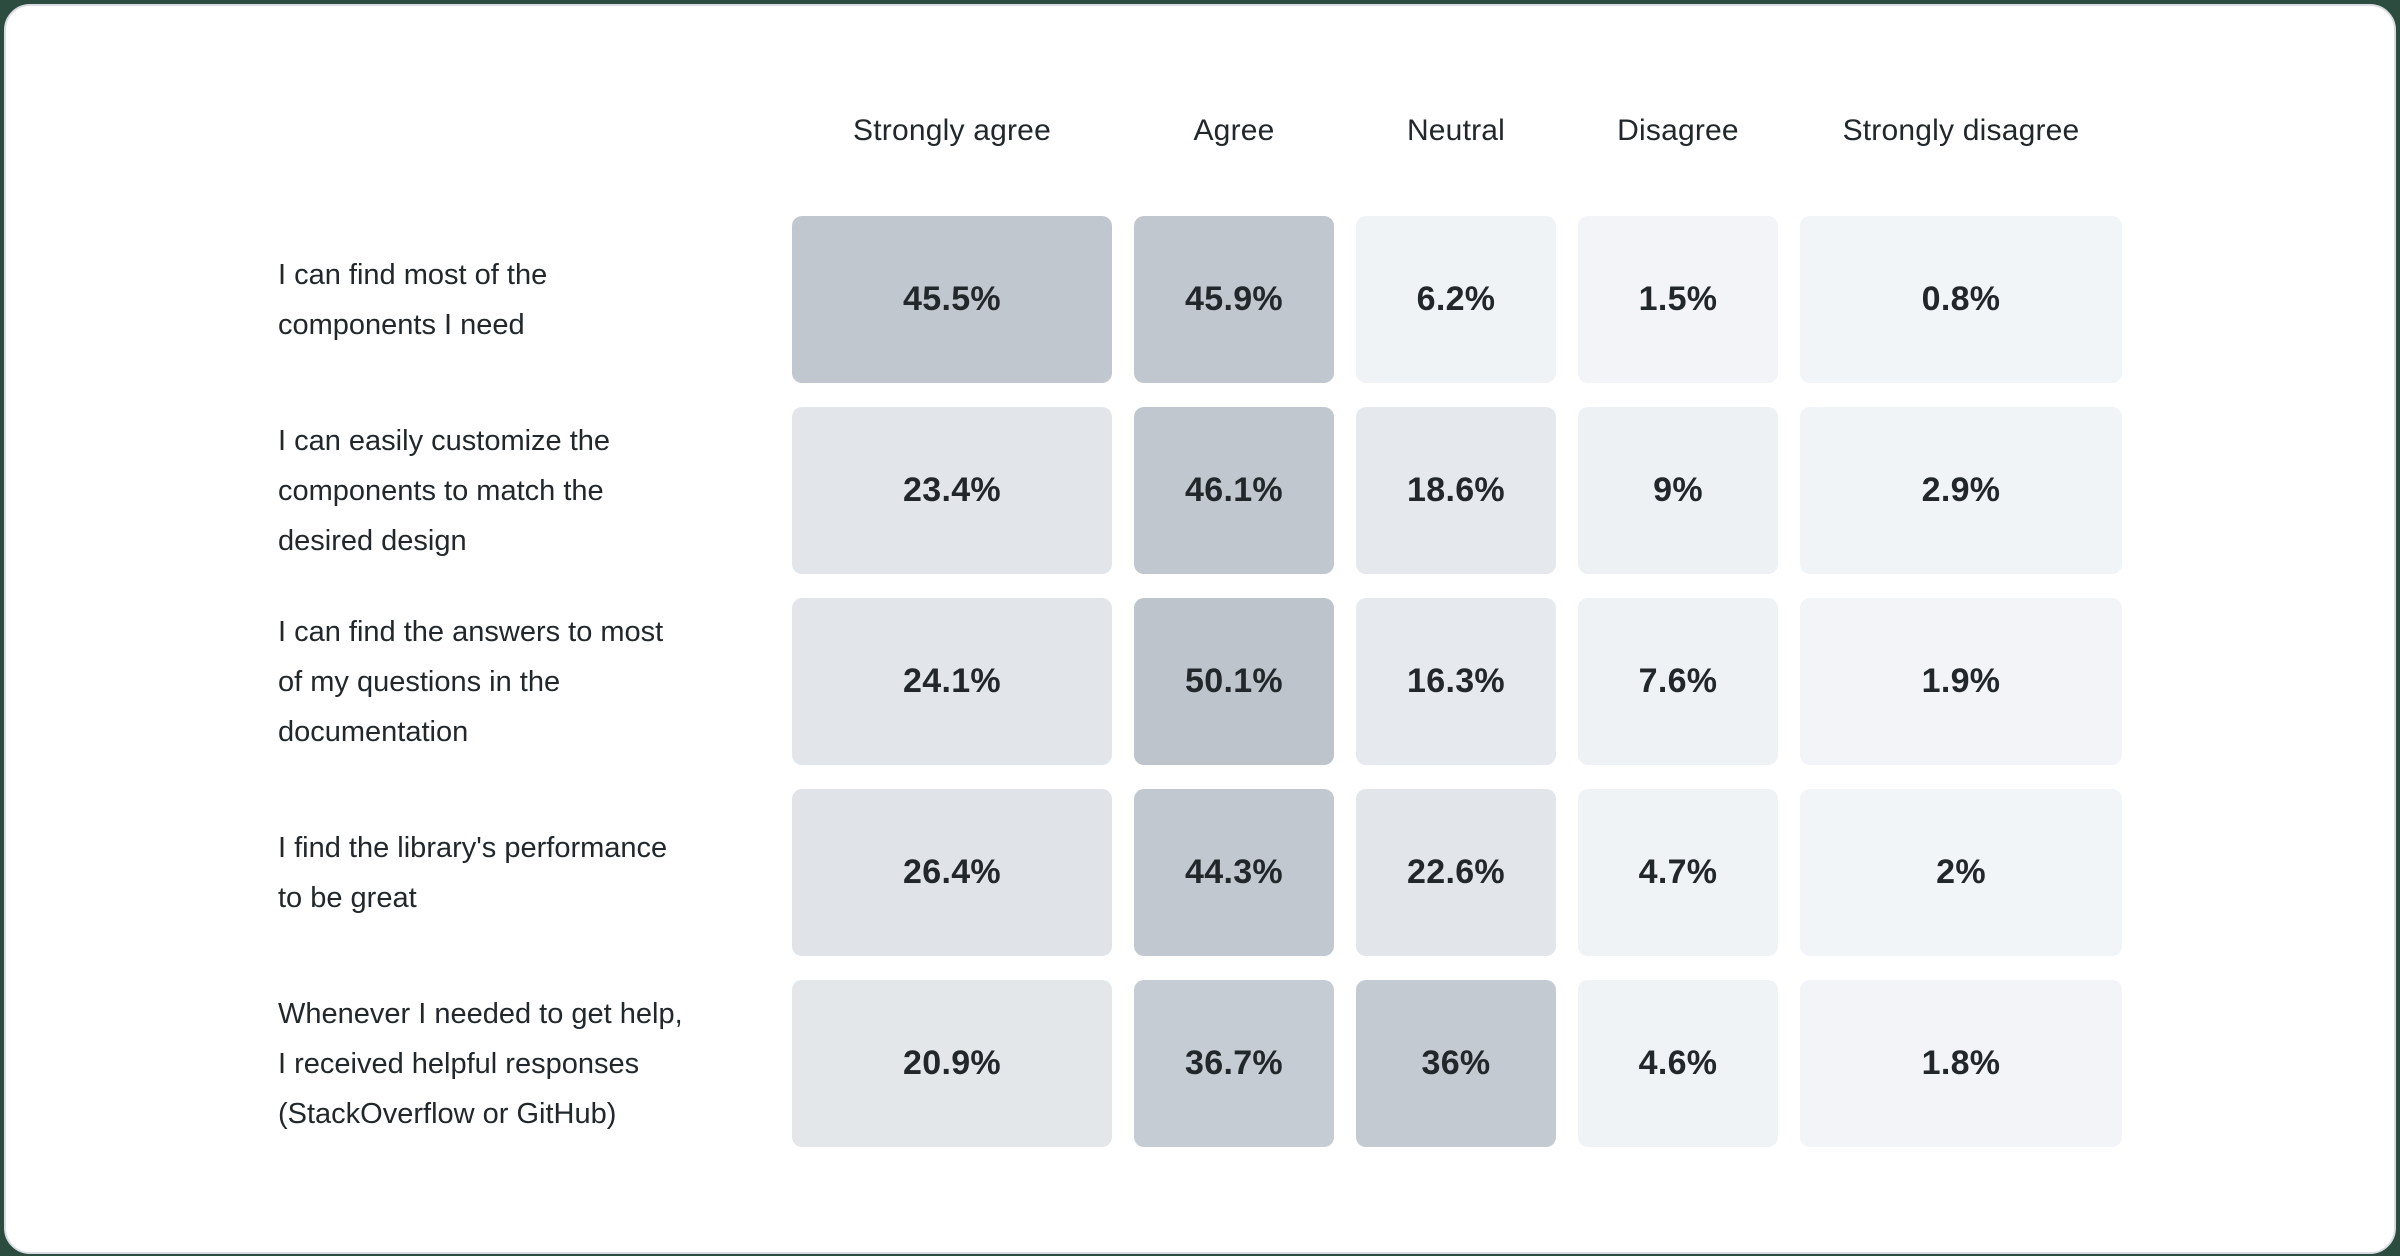  I want to click on heatmap-cell: 1.9%, so click(1961, 681).